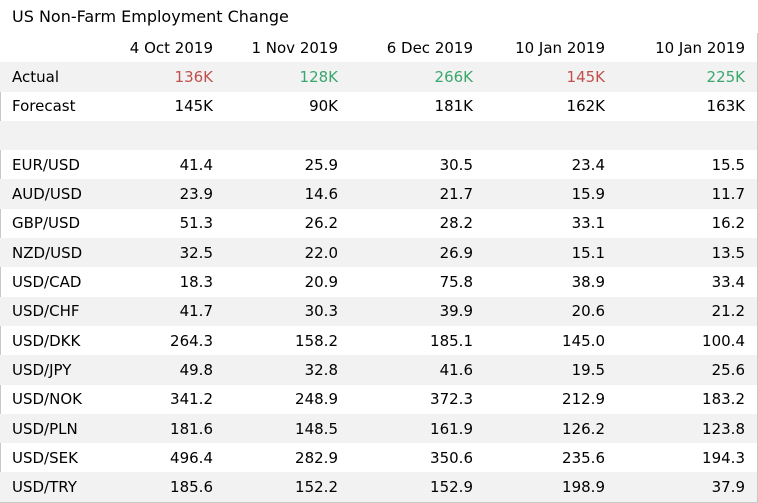  I want to click on row-label: USD/CAD, so click(47, 282).